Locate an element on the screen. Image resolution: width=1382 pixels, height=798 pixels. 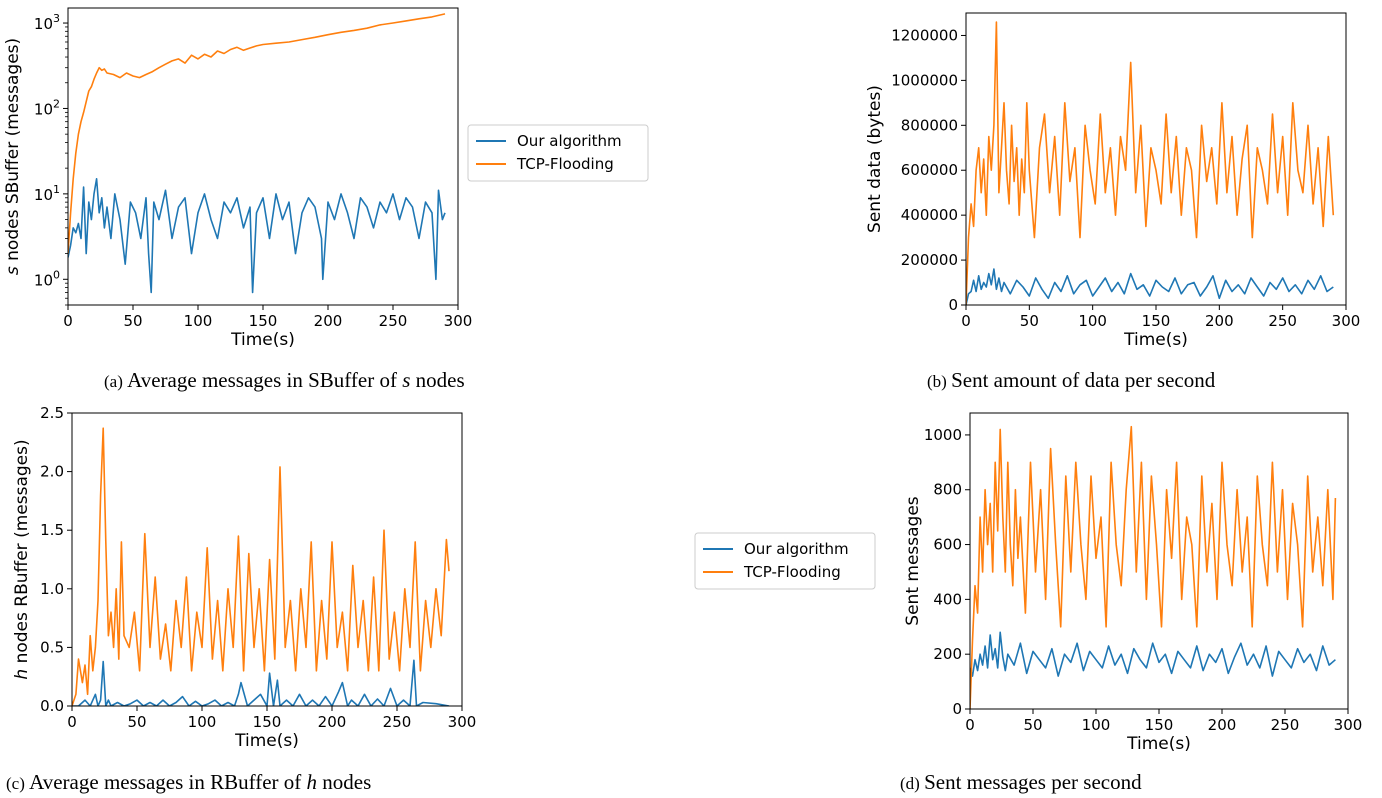
y-tick-label: 2.0 is located at coordinates (52, 472).